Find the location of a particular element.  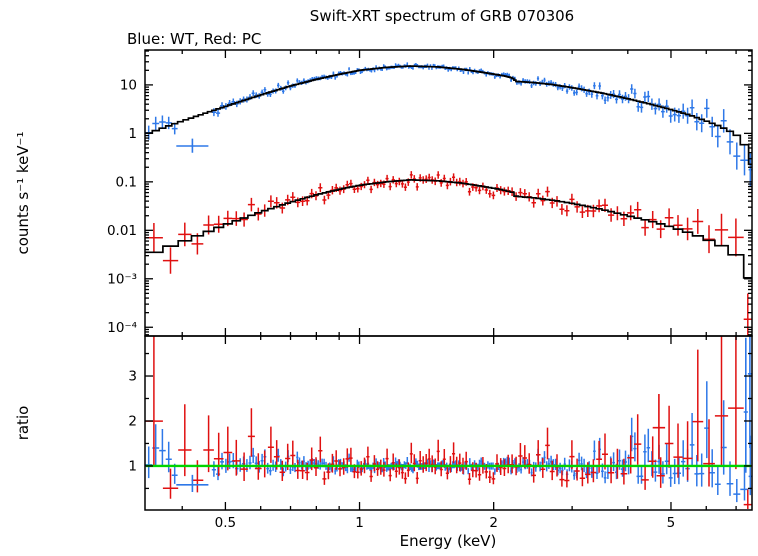

chart-title: Swift-XRT spectrum of GRB 070306 is located at coordinates (442, 16).